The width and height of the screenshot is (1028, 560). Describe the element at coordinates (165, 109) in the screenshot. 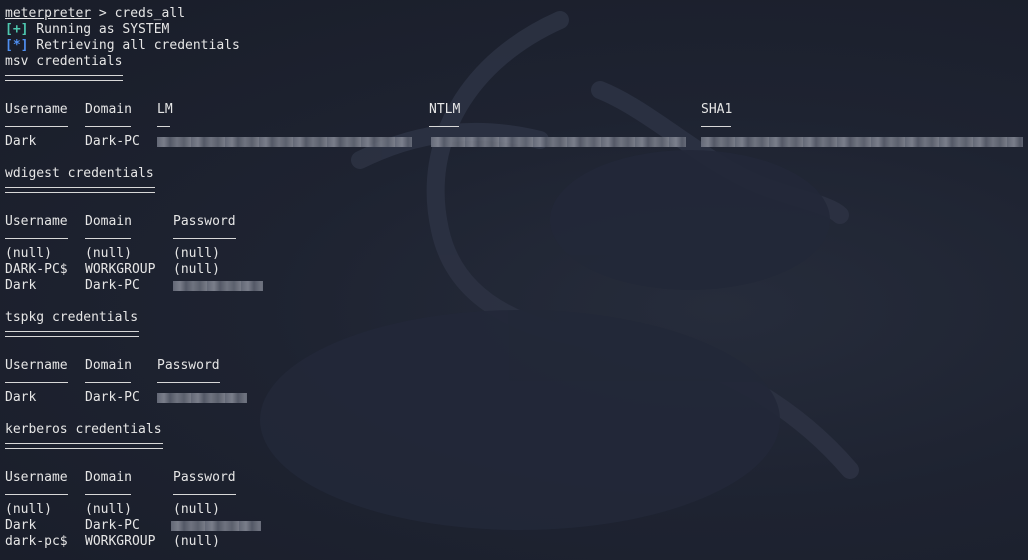

I see `column-header-lm: LM` at that location.